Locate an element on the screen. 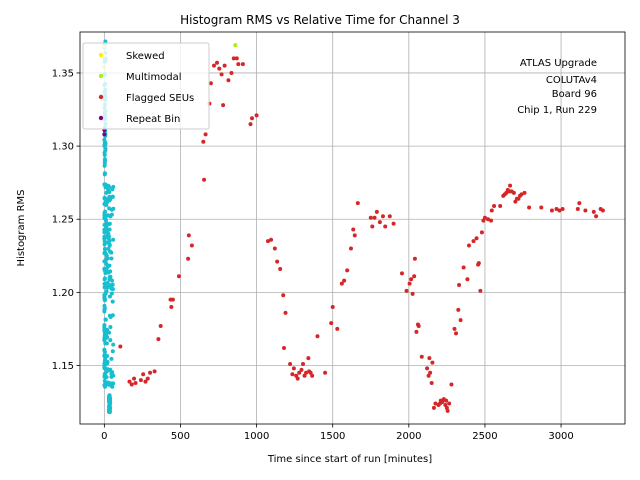 The width and height of the screenshot is (640, 480). y-tick-label: 1.35 is located at coordinates (63, 73).